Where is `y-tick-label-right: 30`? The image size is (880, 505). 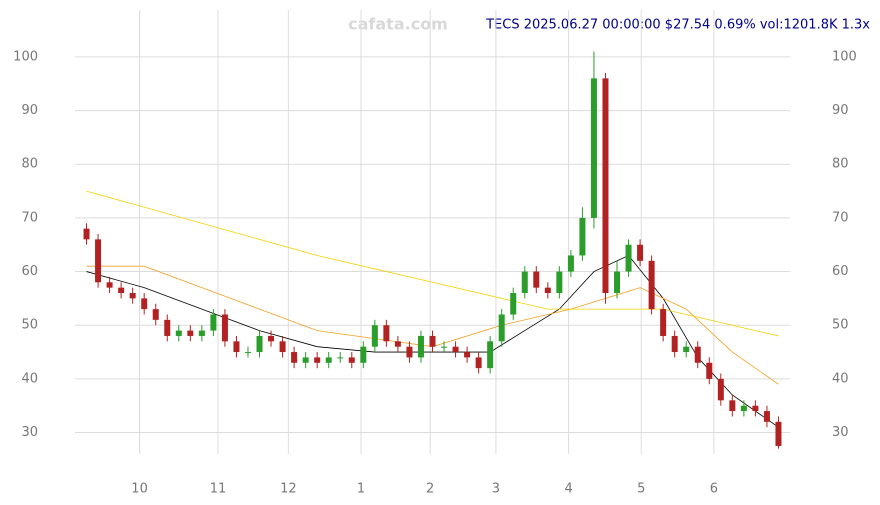
y-tick-label-right: 30 is located at coordinates (840, 432).